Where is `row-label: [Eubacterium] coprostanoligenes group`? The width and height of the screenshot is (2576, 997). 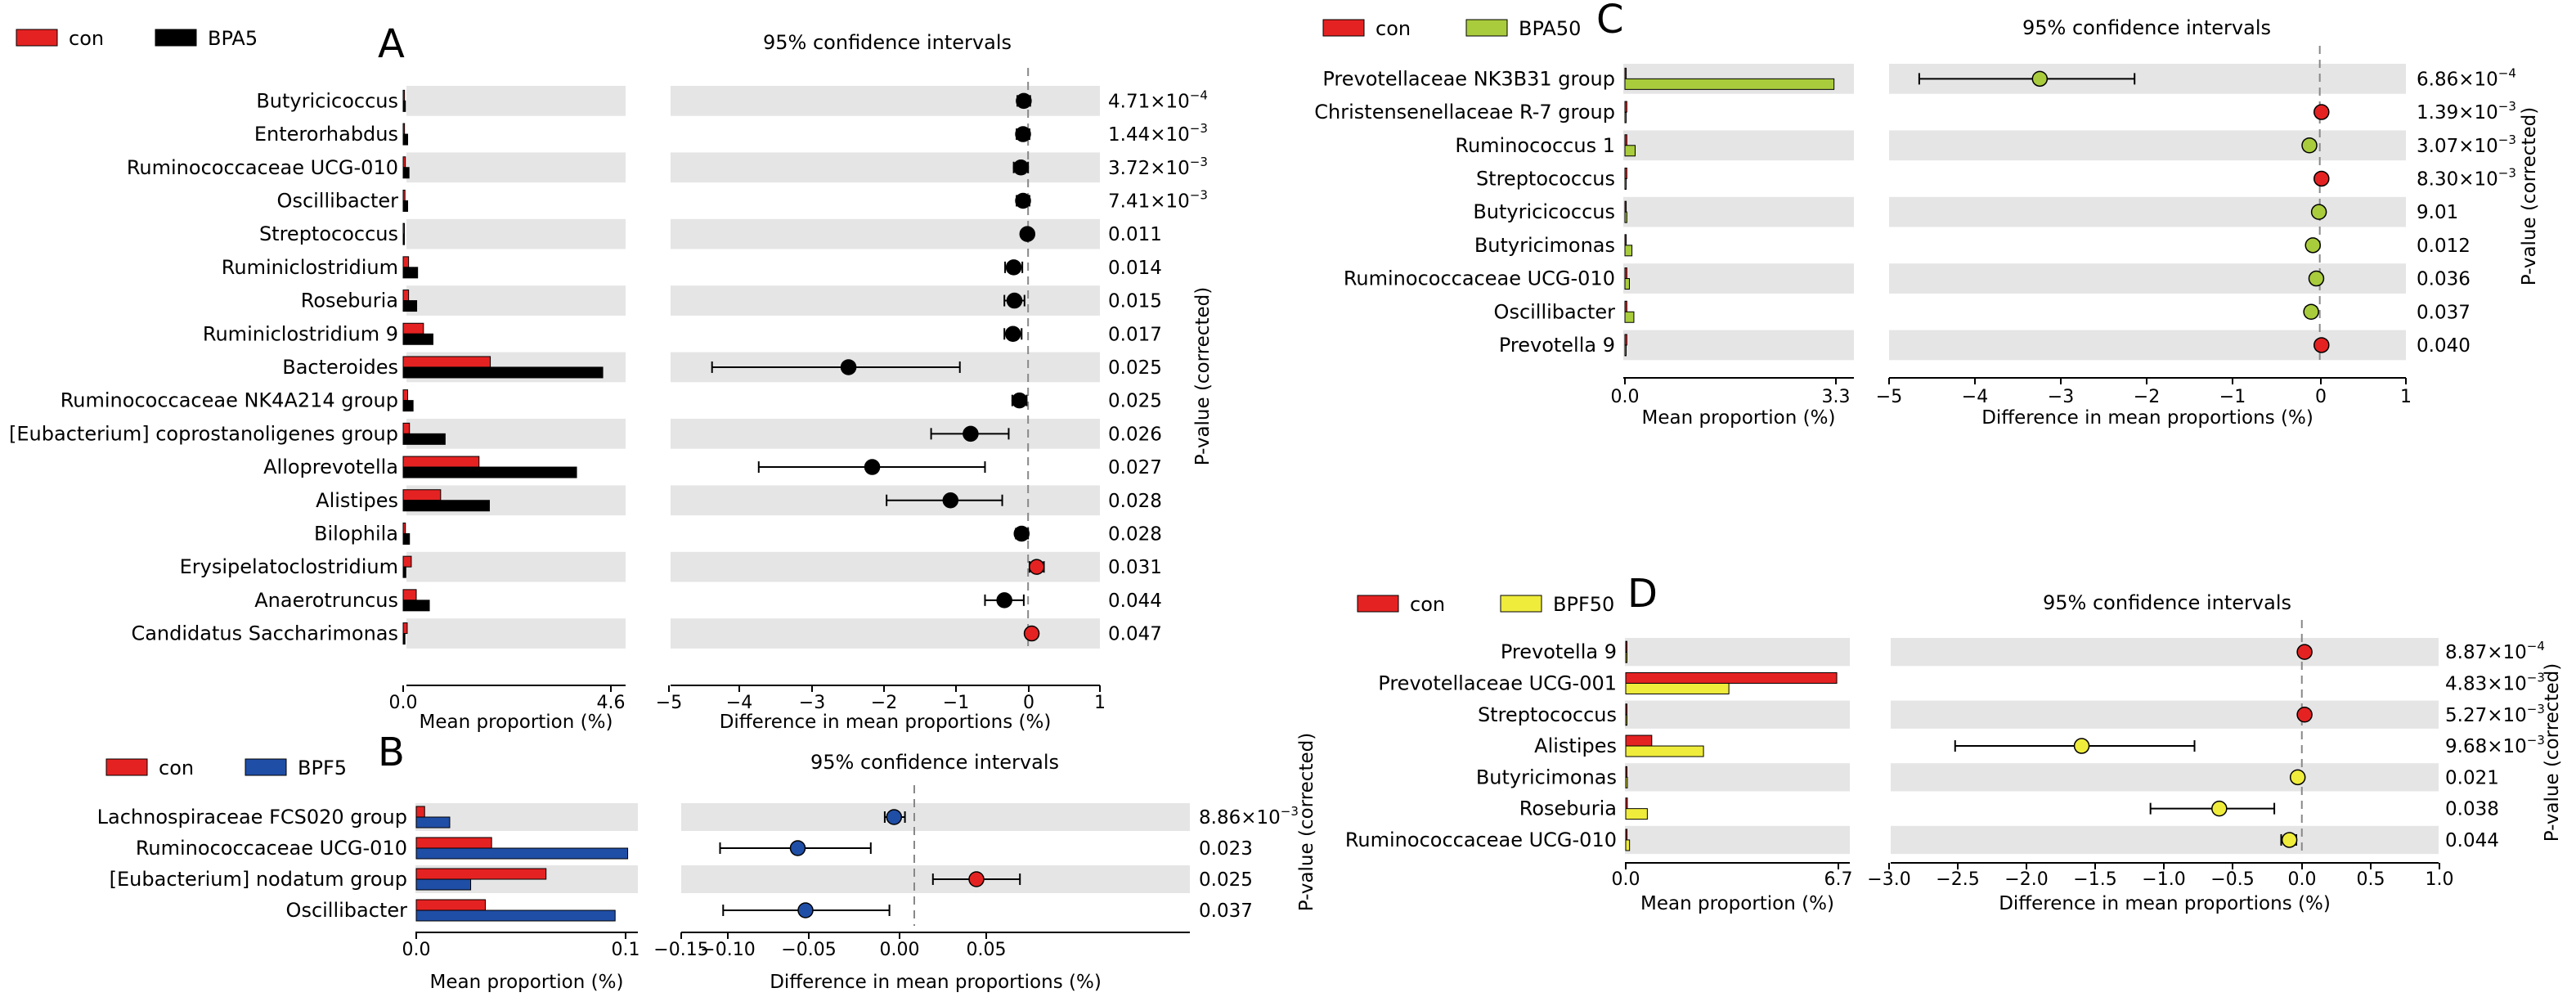 row-label: [Eubacterium] coprostanoligenes group is located at coordinates (203, 434).